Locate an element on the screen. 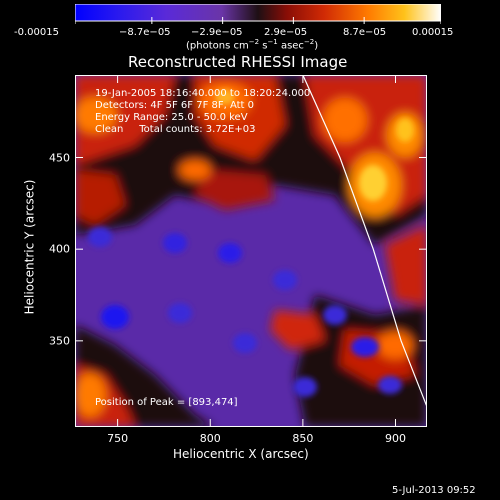 Image resolution: width=500 pixels, height=500 pixels. colorbar-tick-label-5: 0.00015 is located at coordinates (433, 32).